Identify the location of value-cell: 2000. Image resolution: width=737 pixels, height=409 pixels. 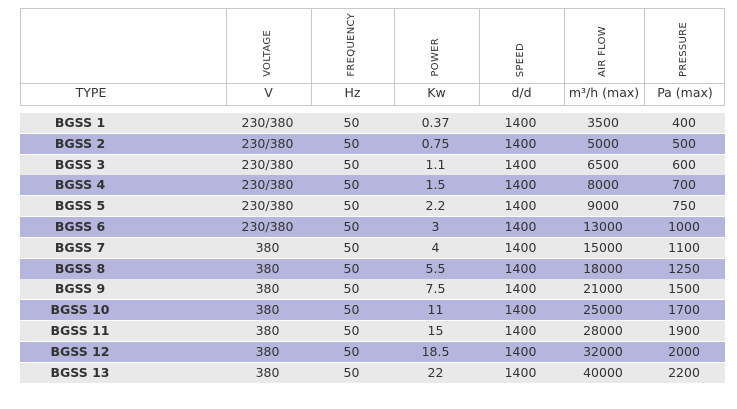
(684, 351).